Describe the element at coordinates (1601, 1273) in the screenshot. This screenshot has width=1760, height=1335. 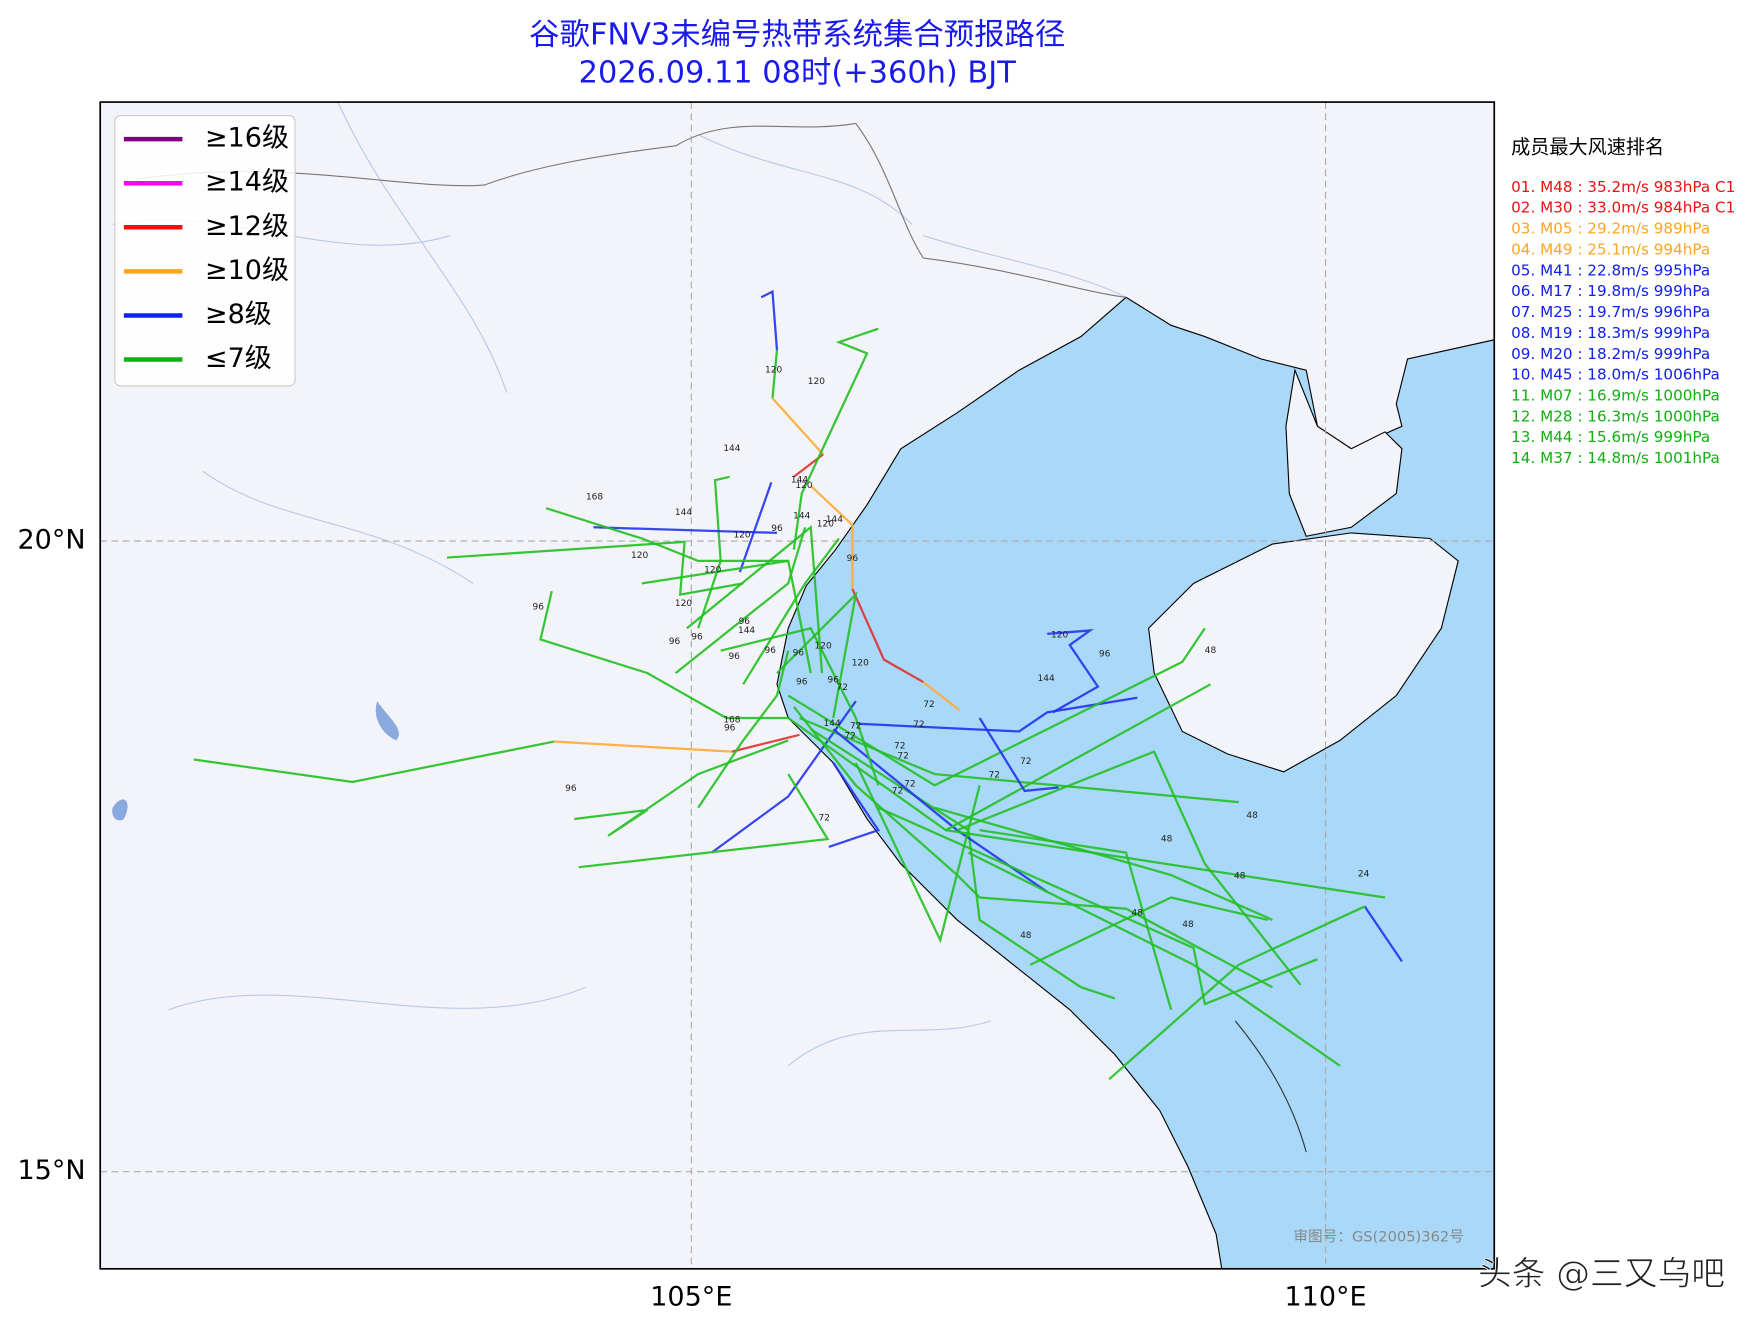
I see `watermark: 头条 @三又乌吧` at that location.